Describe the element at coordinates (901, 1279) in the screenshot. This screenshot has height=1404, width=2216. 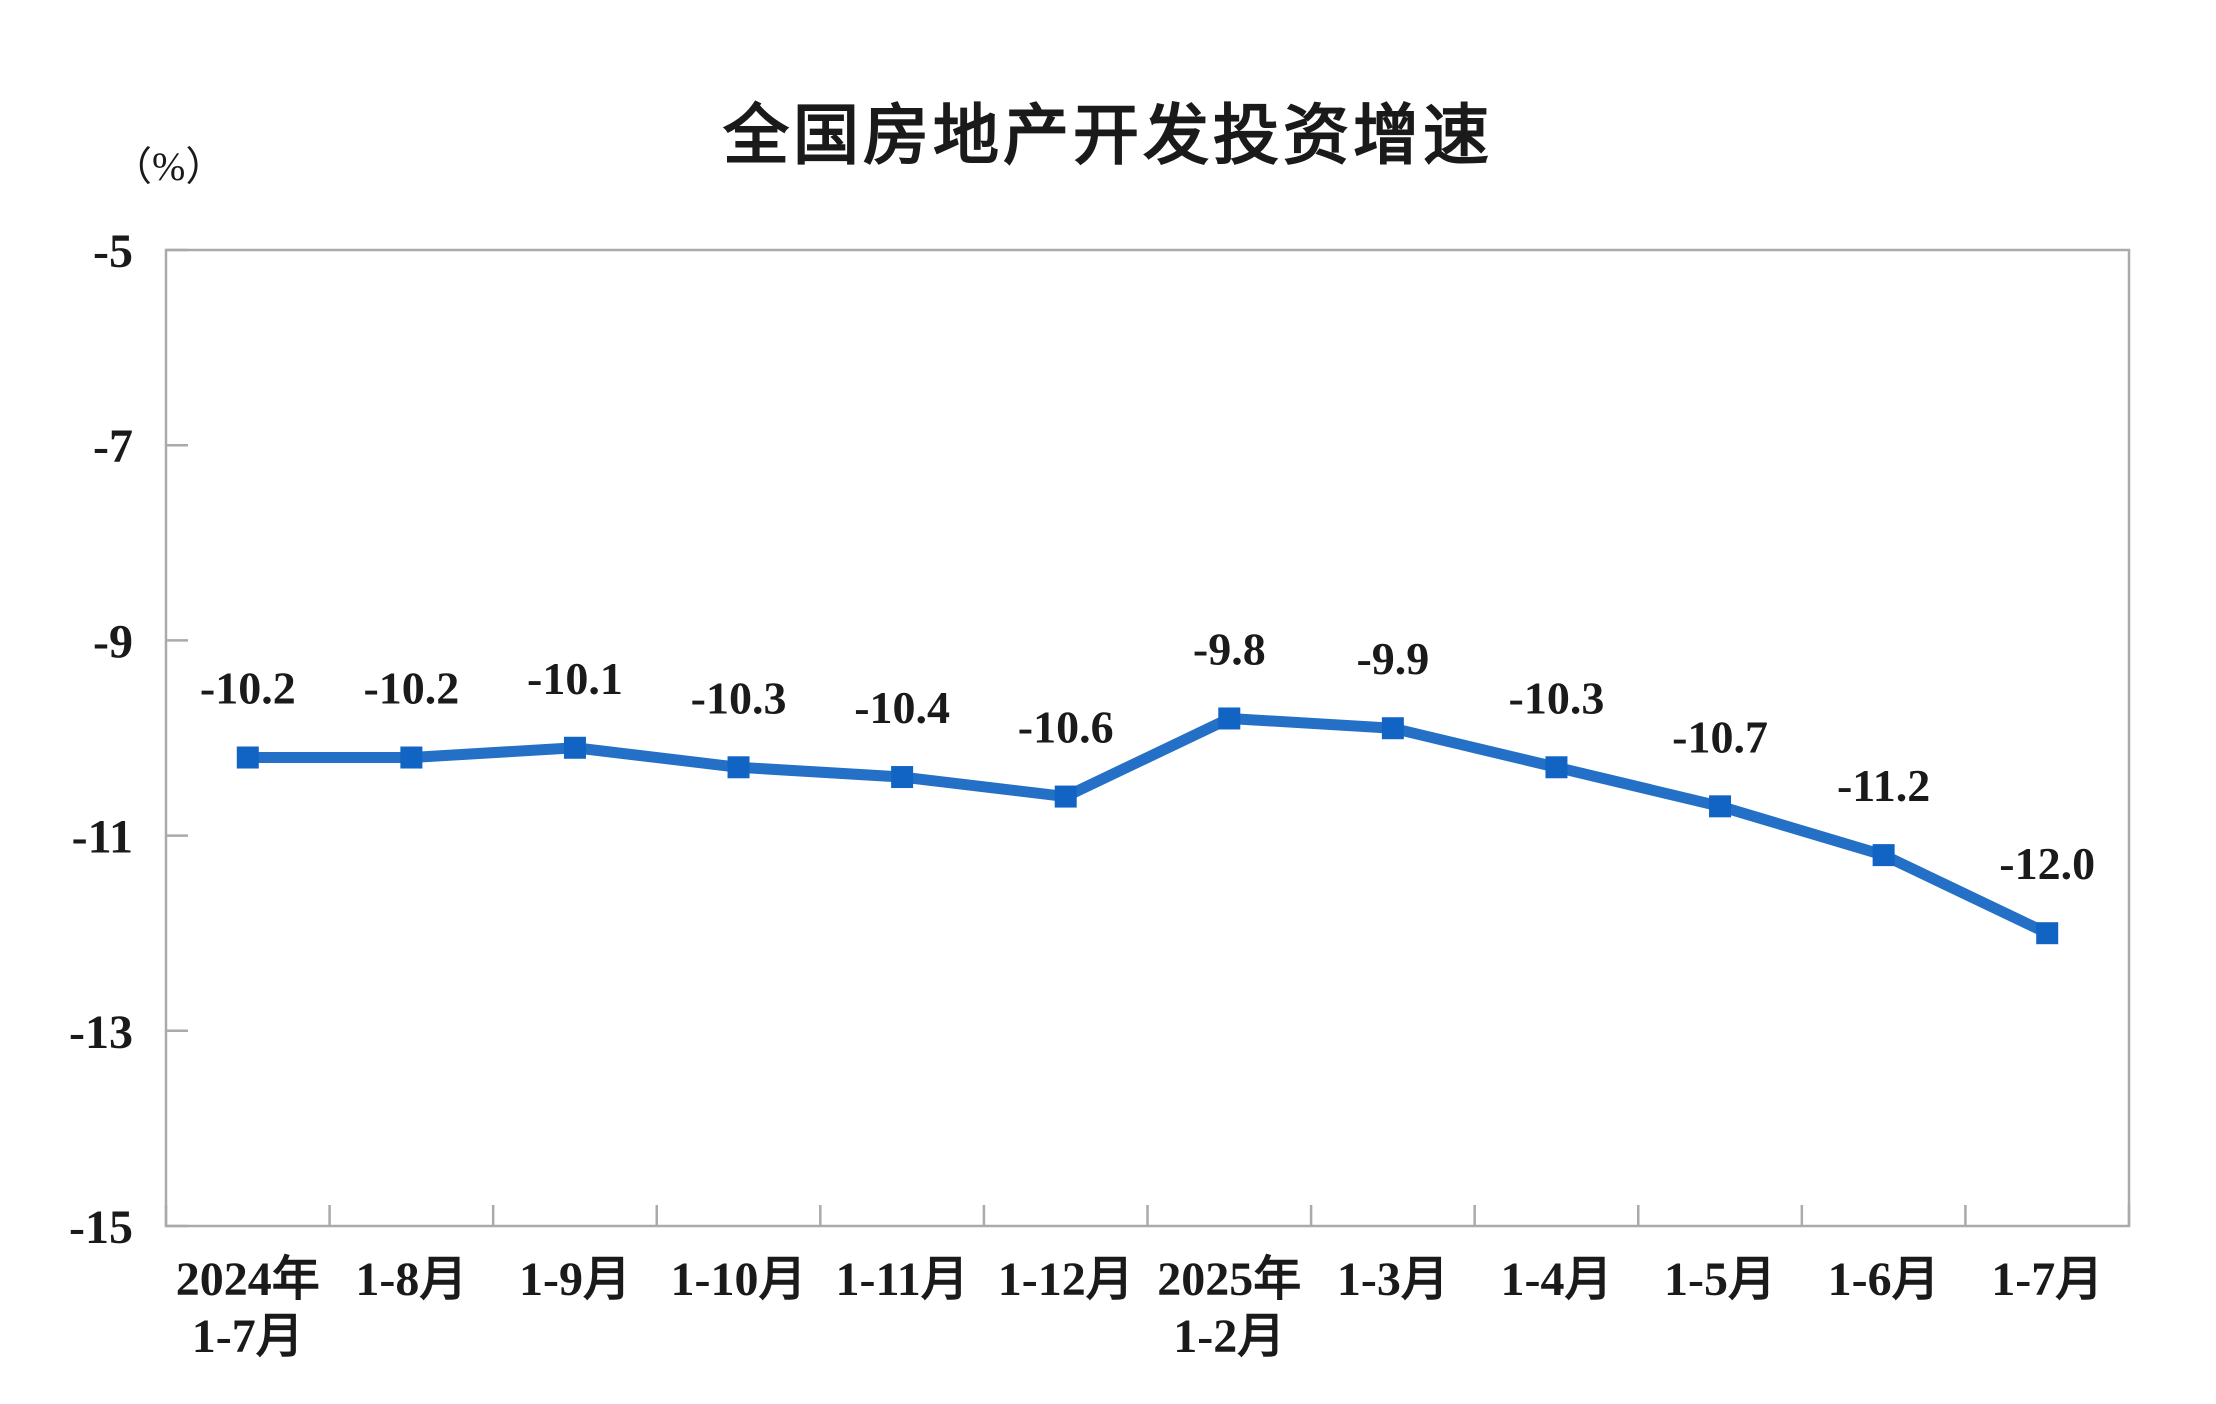
I see `x-axis-label: 1-11月` at that location.